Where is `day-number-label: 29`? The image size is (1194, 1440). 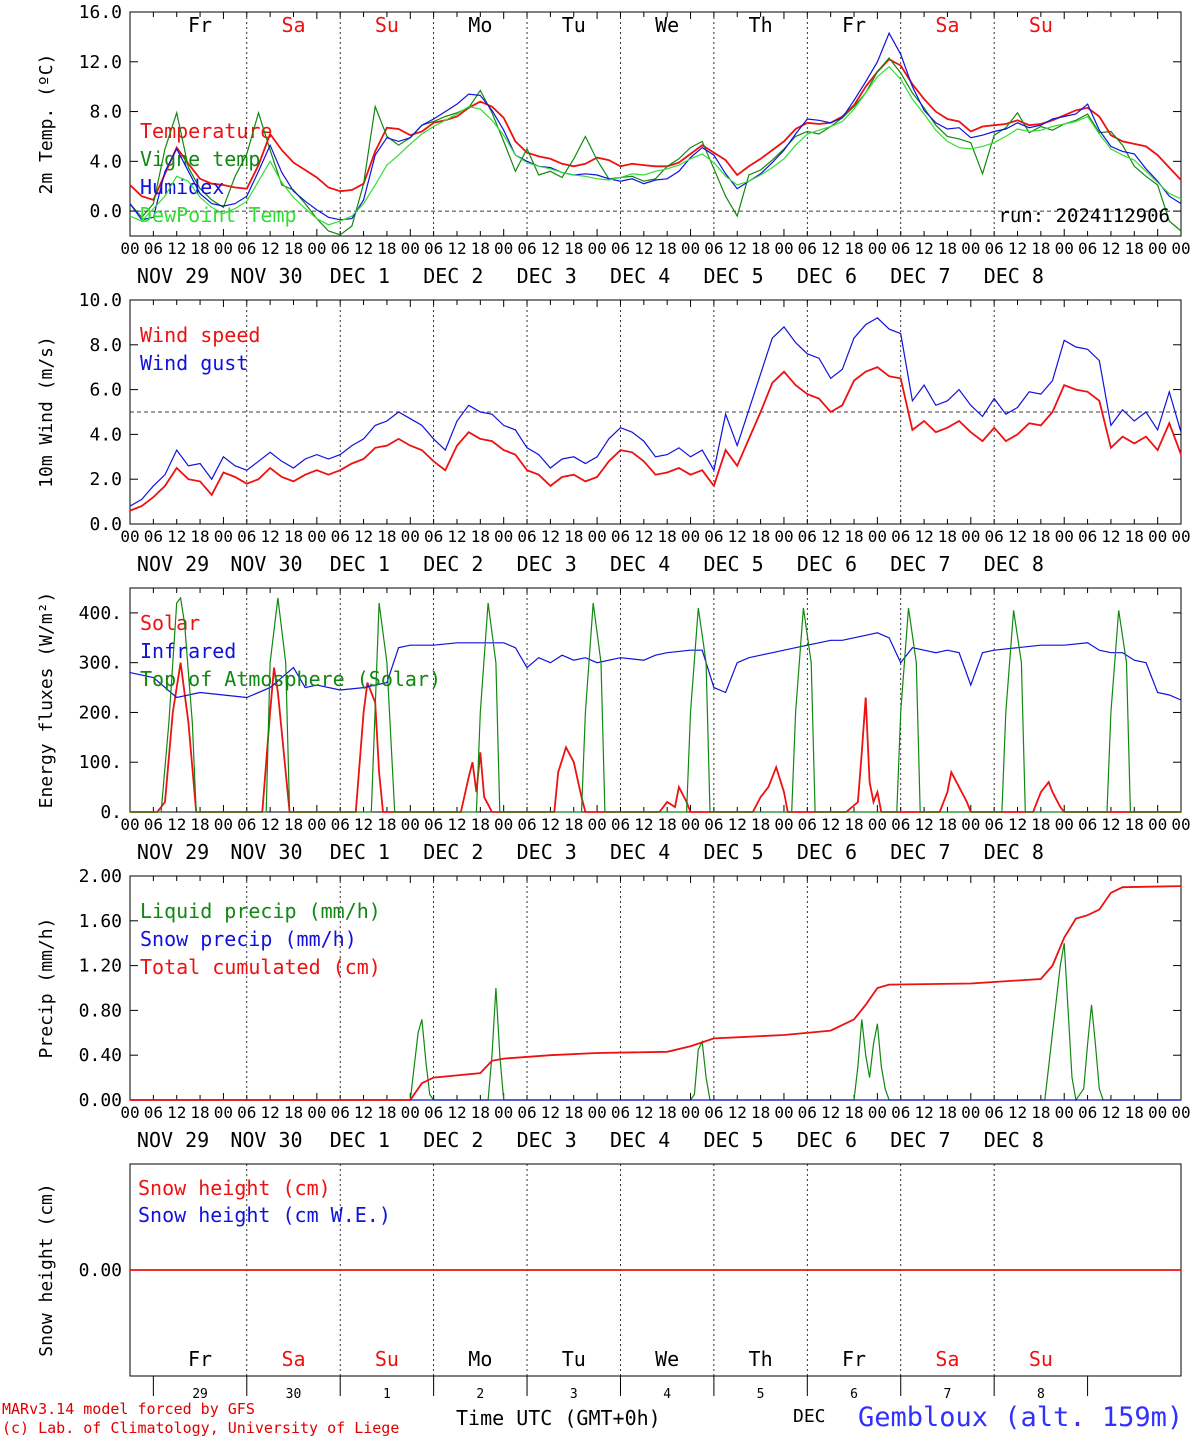 day-number-label: 29 is located at coordinates (200, 1394).